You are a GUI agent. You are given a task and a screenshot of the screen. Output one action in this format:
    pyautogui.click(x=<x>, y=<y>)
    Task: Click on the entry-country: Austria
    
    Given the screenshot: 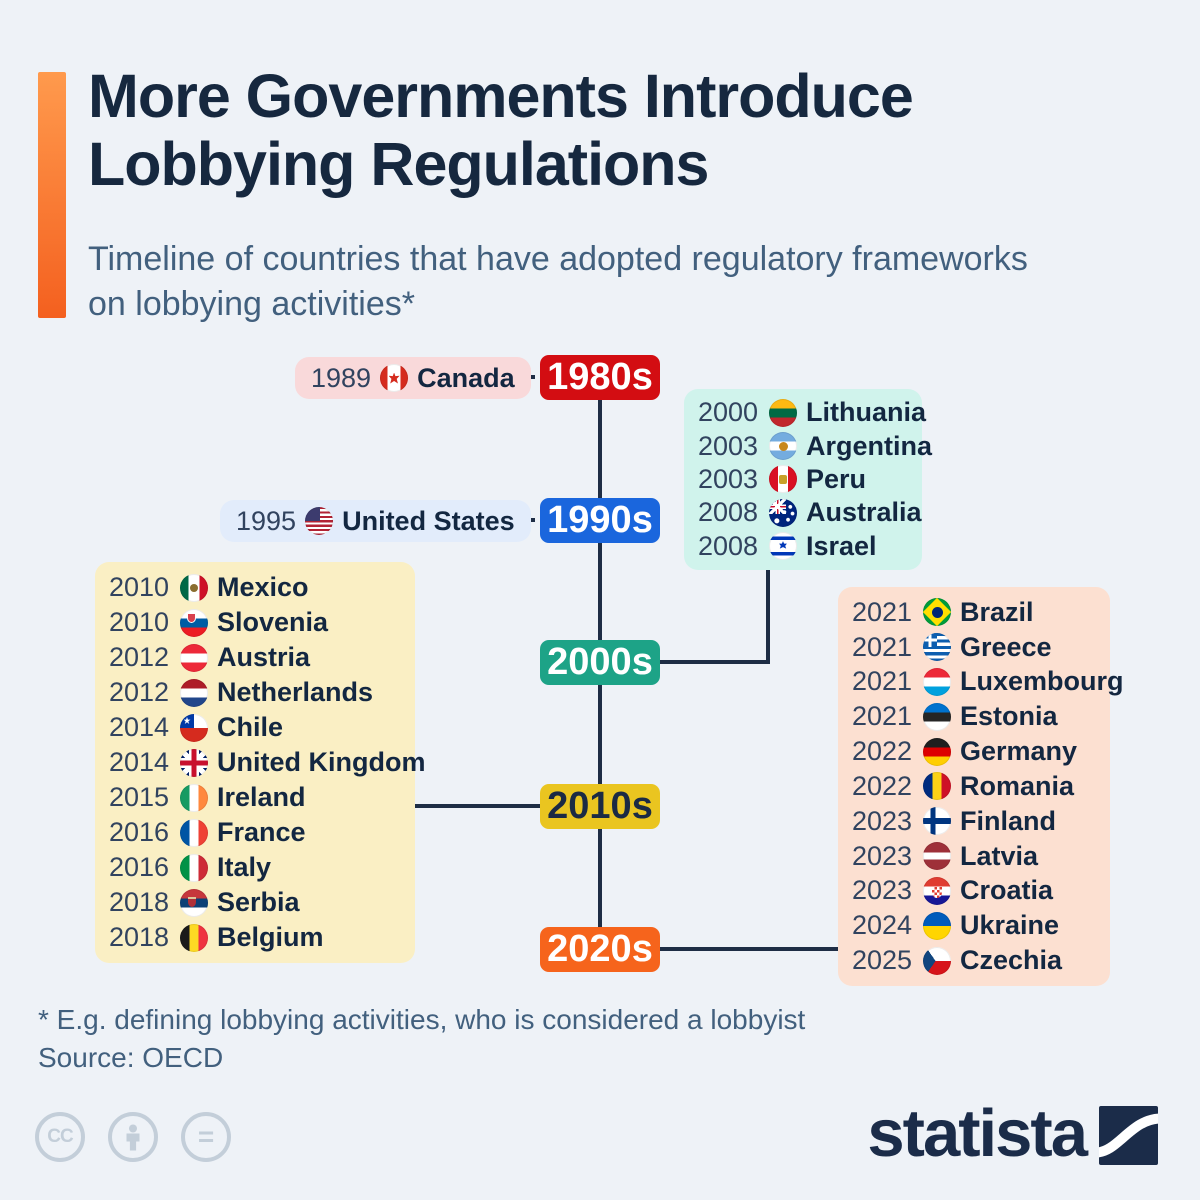 What is the action you would take?
    pyautogui.click(x=264, y=657)
    